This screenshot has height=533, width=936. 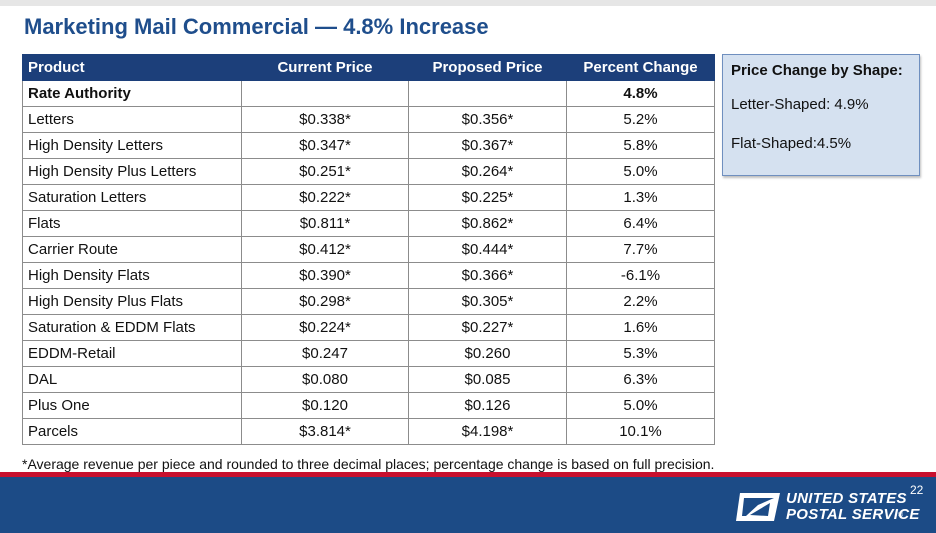 What do you see at coordinates (325, 67) in the screenshot?
I see `header-current-price: Current Price` at bounding box center [325, 67].